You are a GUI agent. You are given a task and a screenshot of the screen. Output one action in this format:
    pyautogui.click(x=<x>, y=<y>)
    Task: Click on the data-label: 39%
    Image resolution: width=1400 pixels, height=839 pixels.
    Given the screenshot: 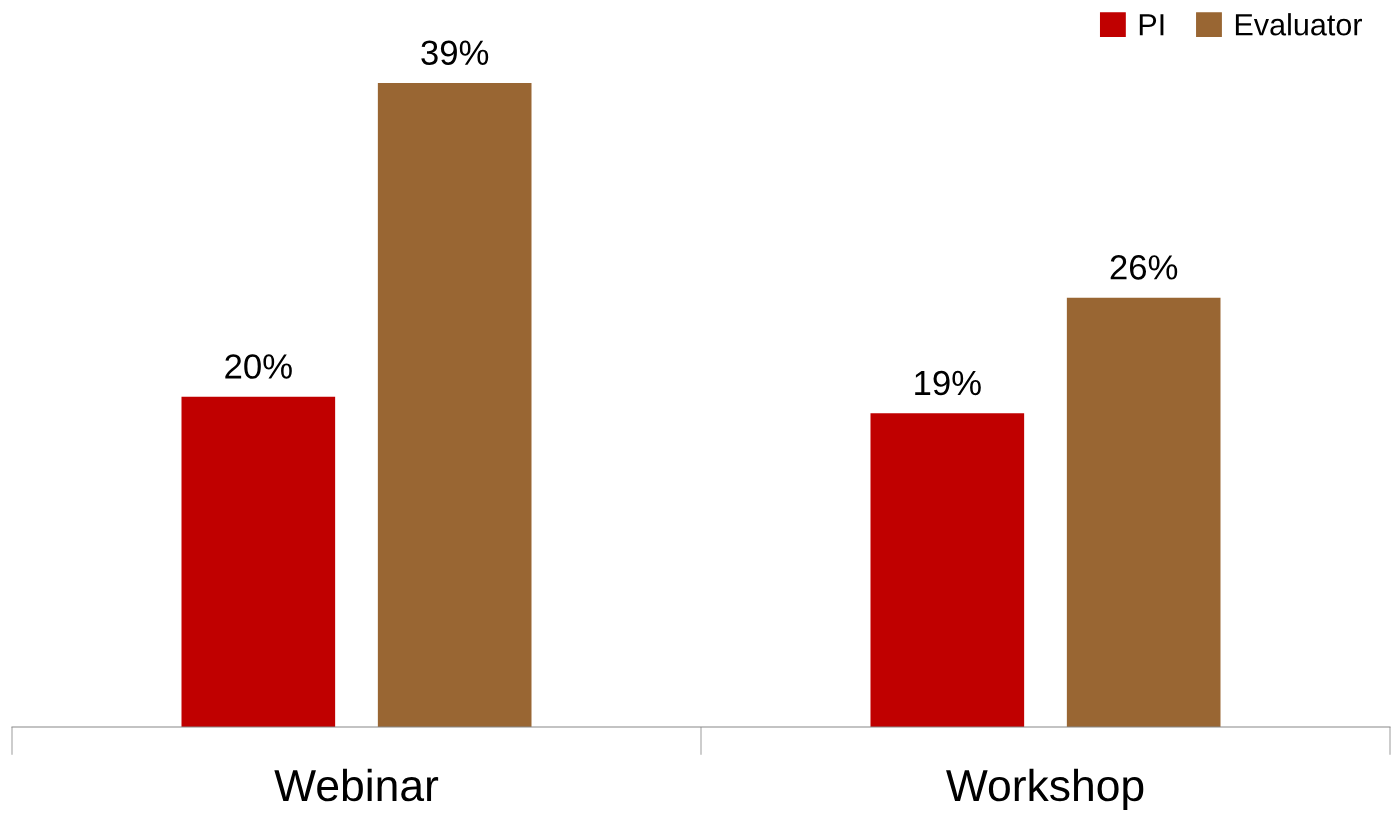 What is the action you would take?
    pyautogui.click(x=455, y=53)
    